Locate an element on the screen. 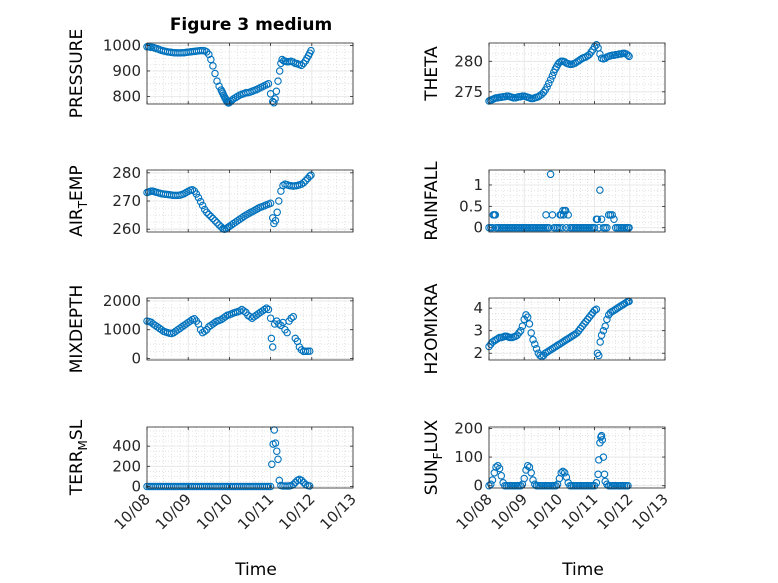 The image size is (778, 583). y-axis-label: H2OMIXRA is located at coordinates (432, 328).